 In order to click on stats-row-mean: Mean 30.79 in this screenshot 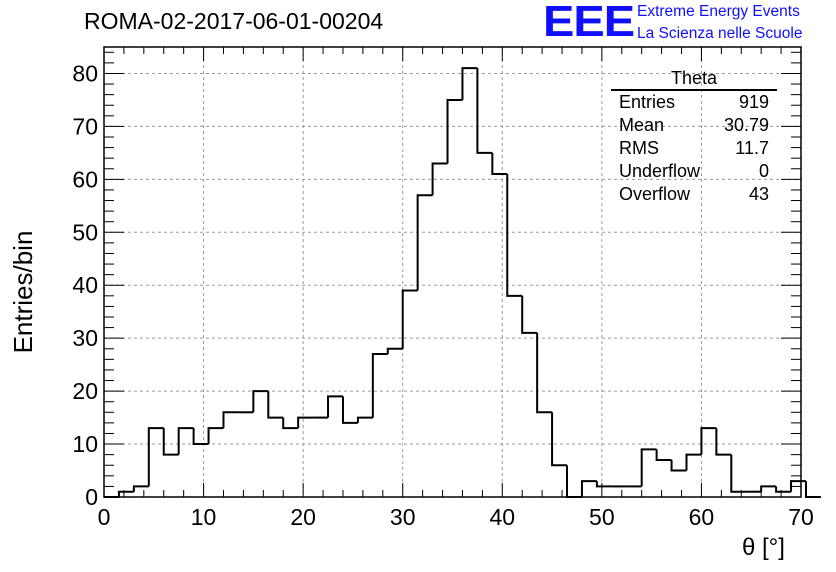, I will do `click(694, 125)`.